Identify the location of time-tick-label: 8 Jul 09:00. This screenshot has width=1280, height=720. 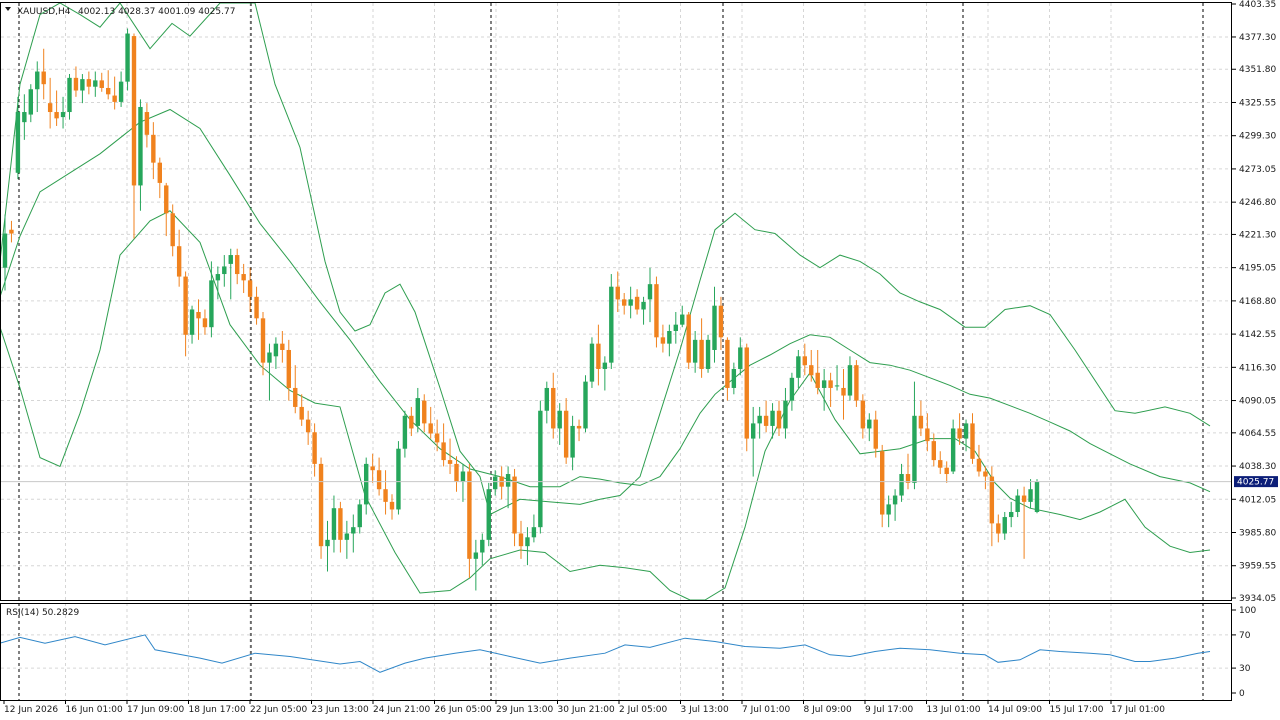
(828, 710).